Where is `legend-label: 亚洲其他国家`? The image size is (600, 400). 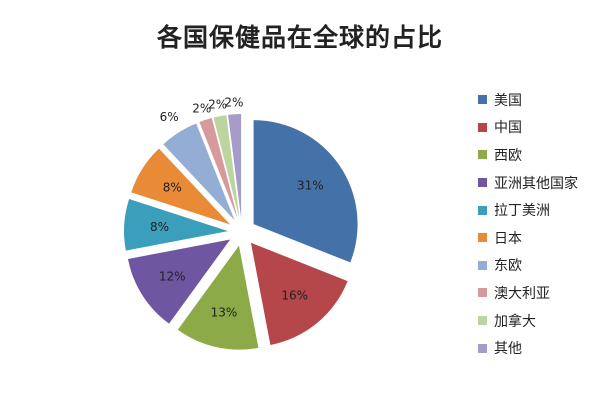 legend-label: 亚洲其他国家 is located at coordinates (536, 183).